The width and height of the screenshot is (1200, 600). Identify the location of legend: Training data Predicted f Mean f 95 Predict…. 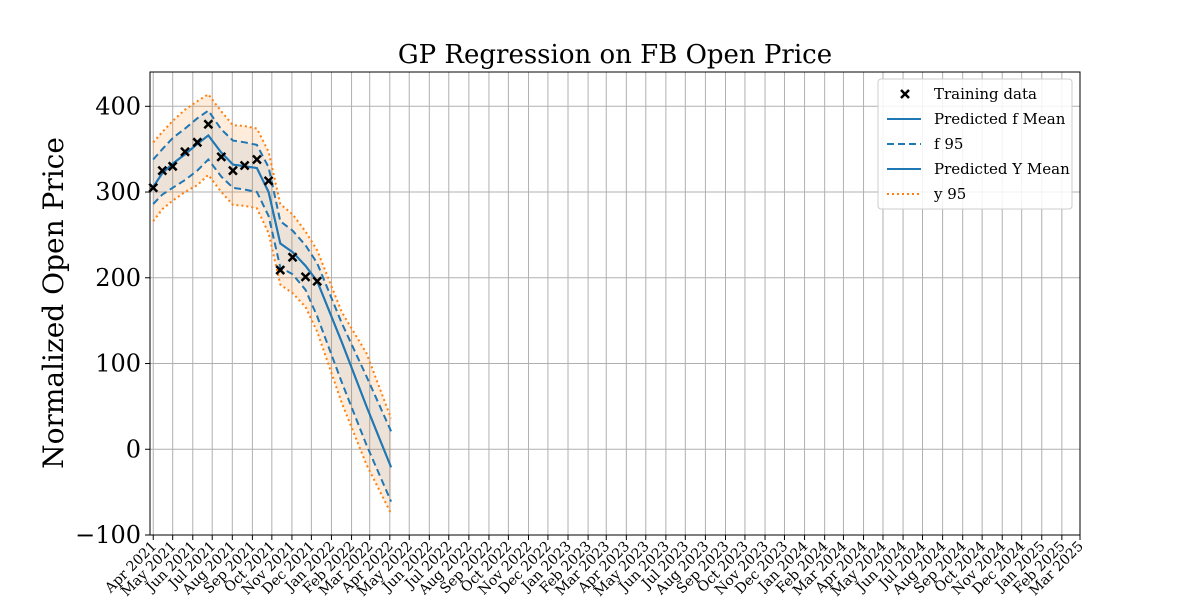
(975, 144).